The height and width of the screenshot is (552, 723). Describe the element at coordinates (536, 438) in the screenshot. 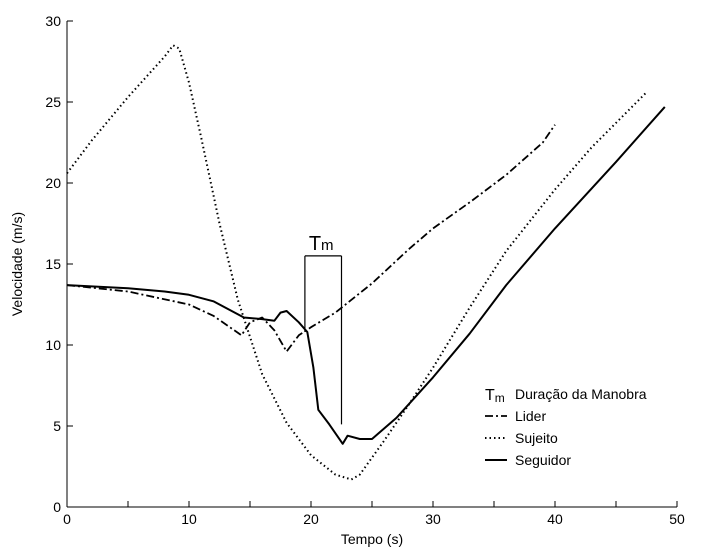

I see `legend-label-sujeito: Sujeito` at that location.